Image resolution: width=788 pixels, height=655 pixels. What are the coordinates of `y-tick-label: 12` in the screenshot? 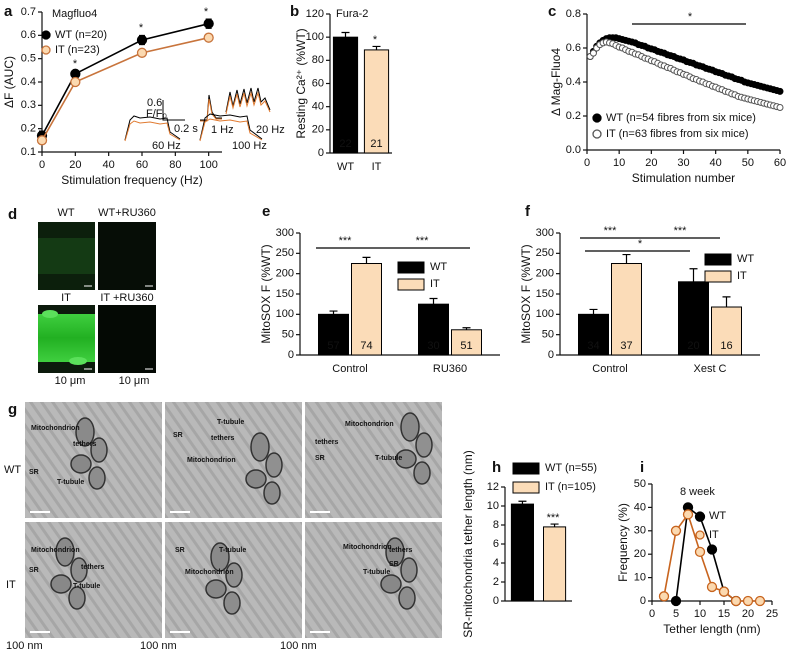 It's located at (493, 487).